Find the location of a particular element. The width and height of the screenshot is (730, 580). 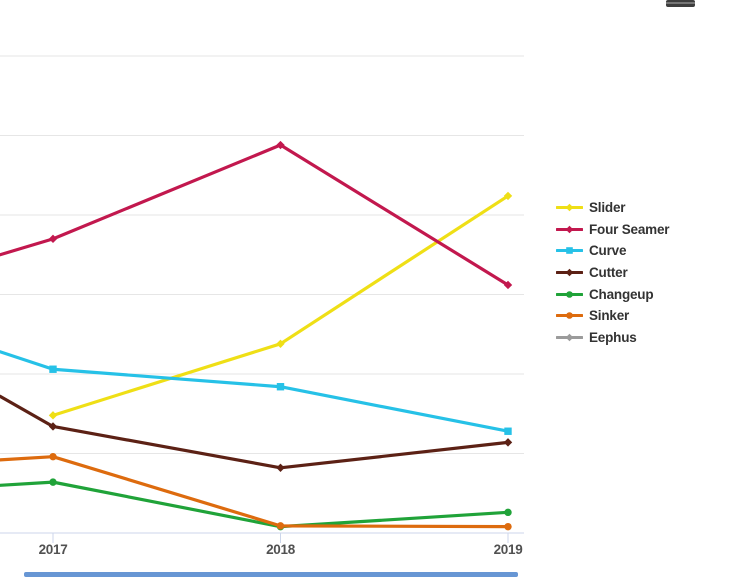

legend-item-label: Four Seamer is located at coordinates (629, 229).